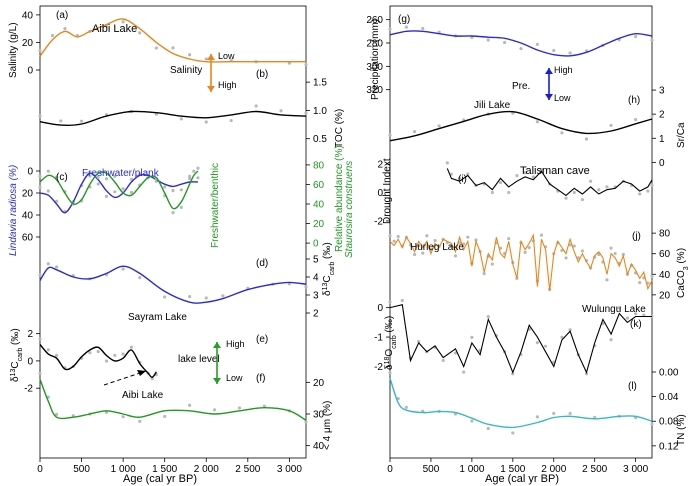  Describe the element at coordinates (614, 309) in the screenshot. I see `panel-k-name: Wulungu Lake` at that location.